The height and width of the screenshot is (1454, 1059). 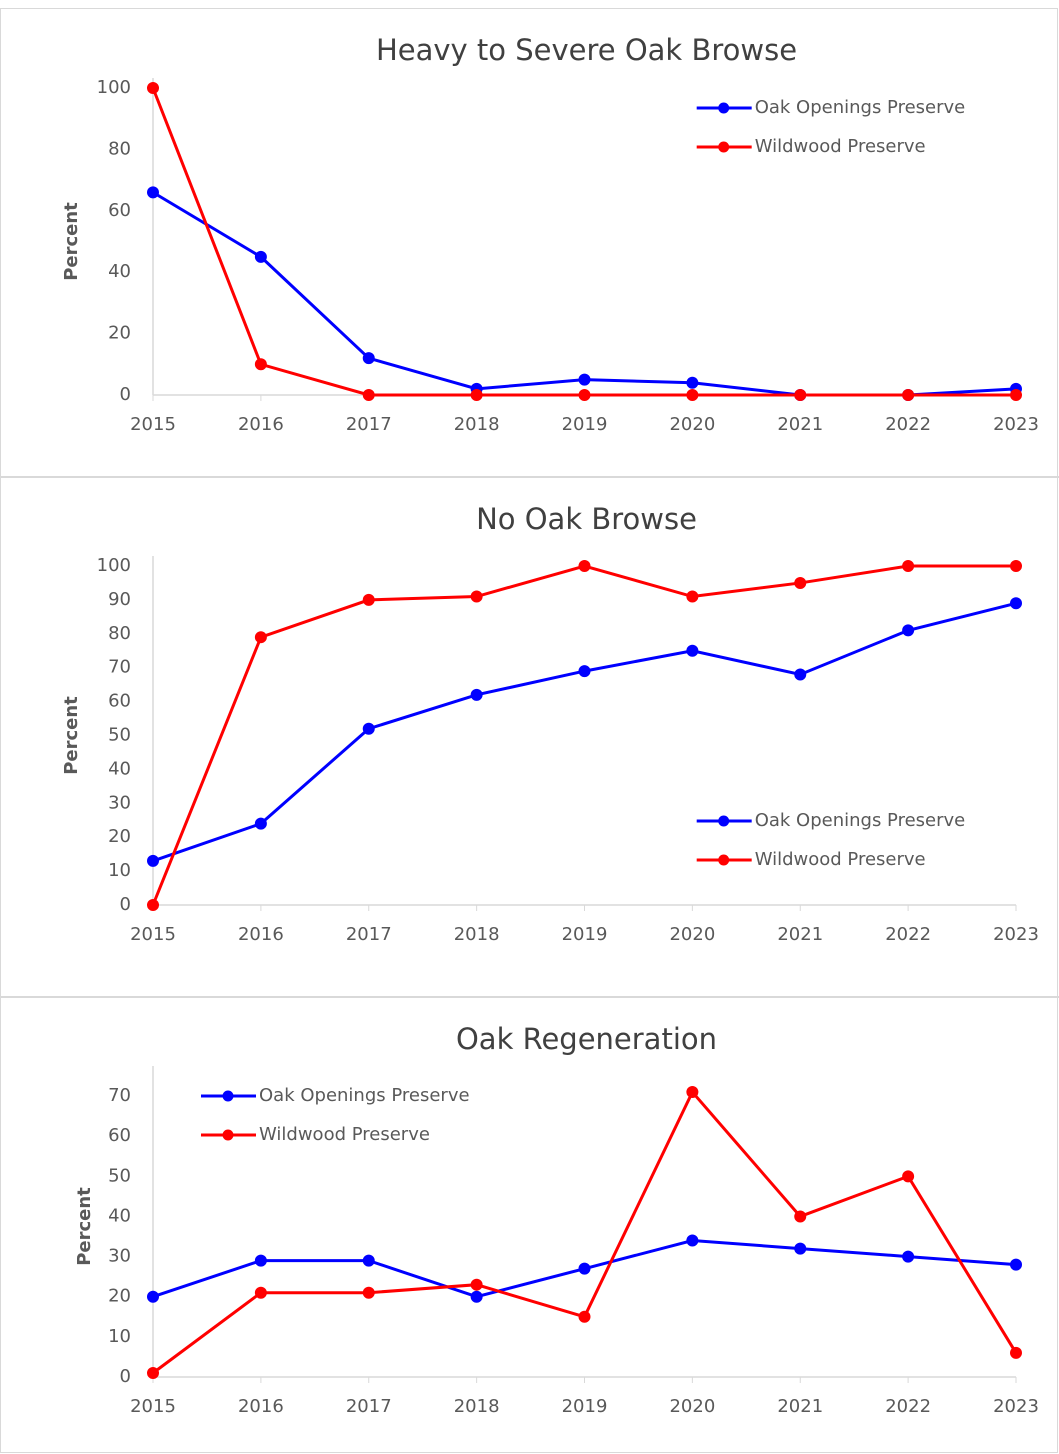 I want to click on chart-title: Oak Regeneration, so click(x=586, y=1039).